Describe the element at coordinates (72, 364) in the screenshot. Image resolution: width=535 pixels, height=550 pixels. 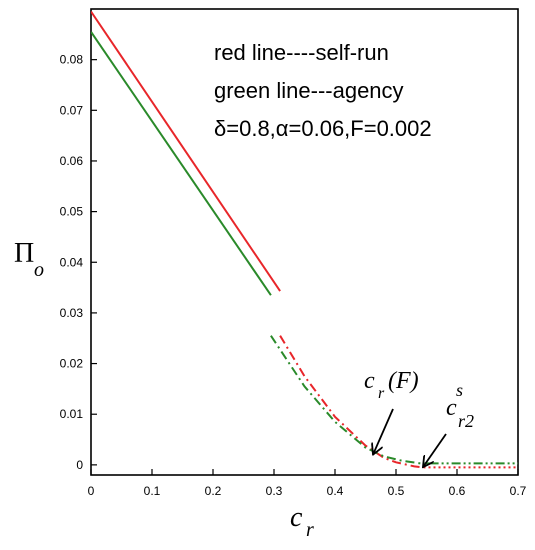
I see `y-tick-label: 0.02` at that location.